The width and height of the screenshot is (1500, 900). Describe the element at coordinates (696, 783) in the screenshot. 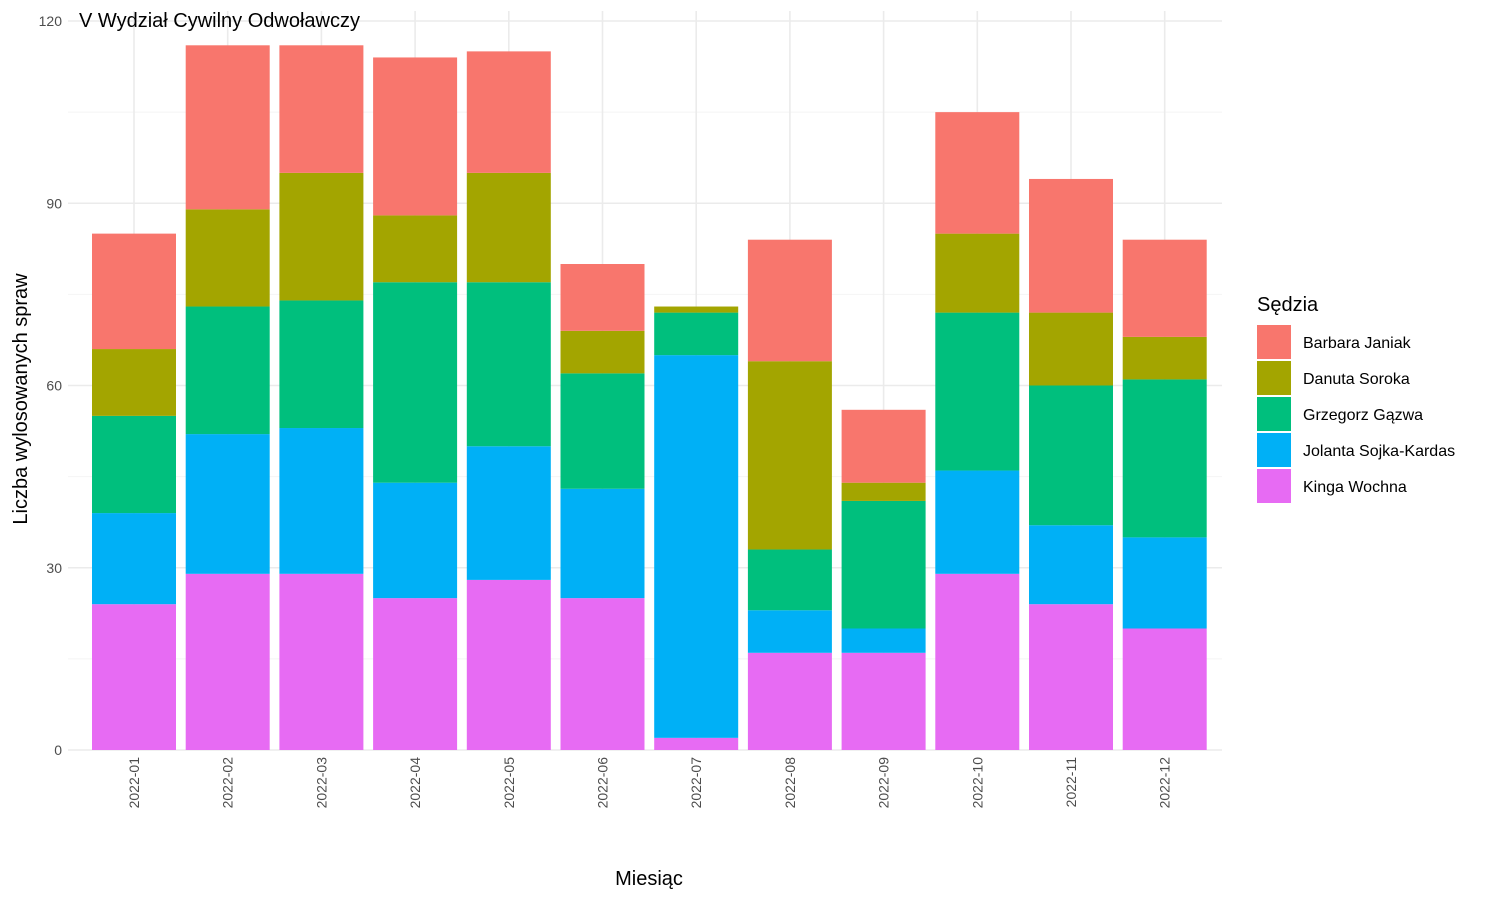

I see `x-tick-label: 2022-07` at that location.